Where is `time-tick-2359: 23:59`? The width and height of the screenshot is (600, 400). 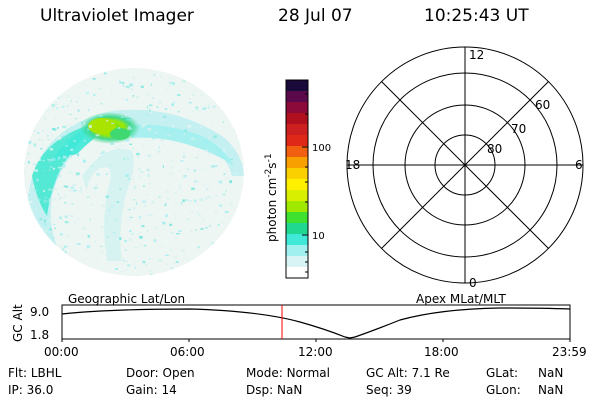
time-tick-2359: 23:59 is located at coordinates (569, 352).